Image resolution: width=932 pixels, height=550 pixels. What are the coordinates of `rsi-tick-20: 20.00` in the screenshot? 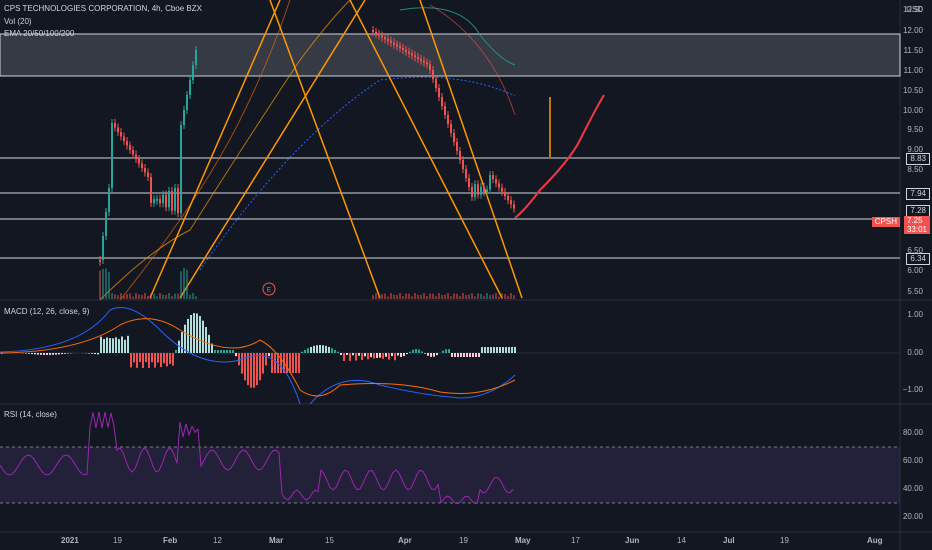 It's located at (912, 516).